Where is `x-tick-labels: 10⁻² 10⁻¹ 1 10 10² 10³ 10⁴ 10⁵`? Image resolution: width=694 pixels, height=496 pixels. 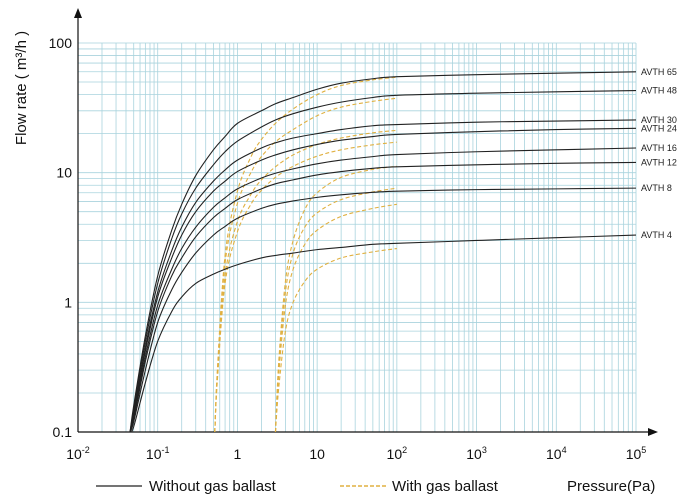 x-tick-labels: 10⁻² 10⁻¹ 1 10 10² 10³ 10⁴ 10⁵ is located at coordinates (356, 453).